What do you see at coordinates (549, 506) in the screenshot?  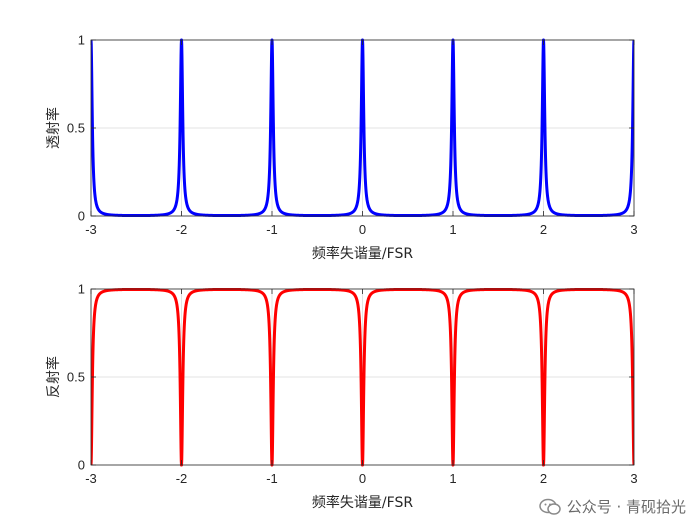 I see `wechat-icon` at bounding box center [549, 506].